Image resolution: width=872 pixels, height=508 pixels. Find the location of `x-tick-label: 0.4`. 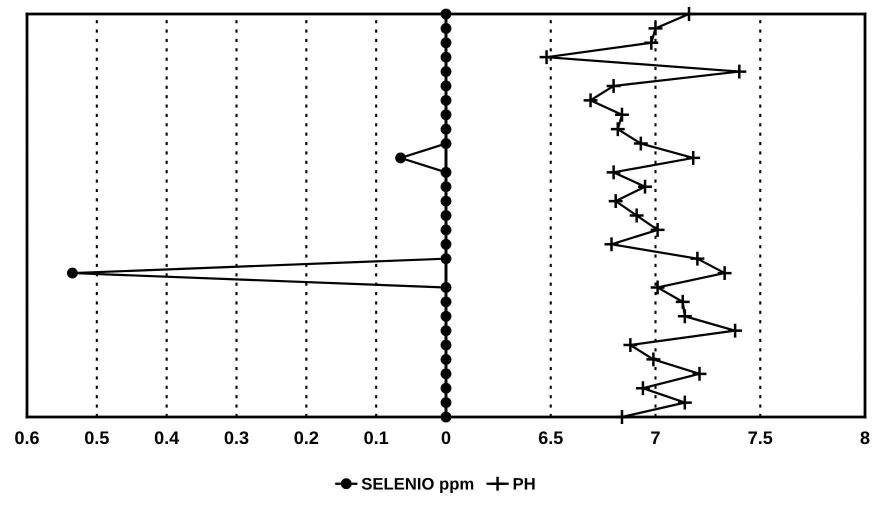

x-tick-label: 0.4 is located at coordinates (167, 437).